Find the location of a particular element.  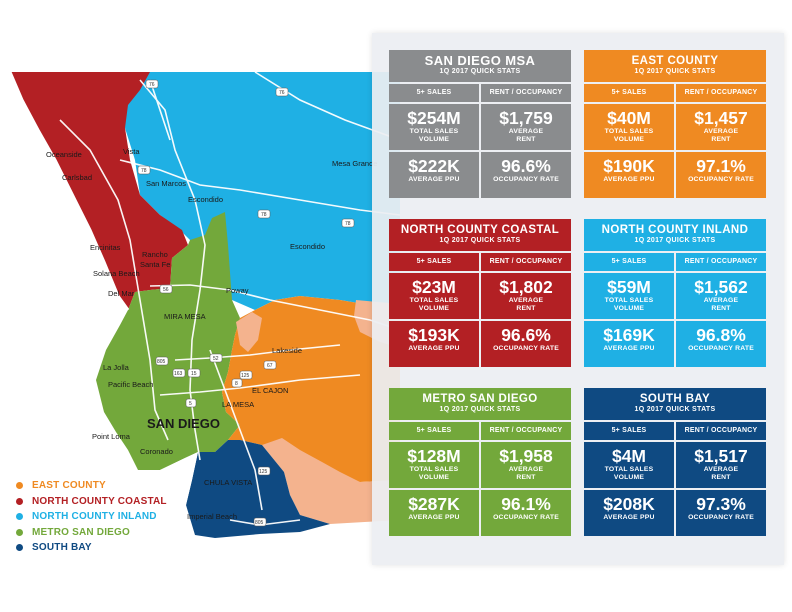

svg-text: 52 is located at coordinates (216, 359).